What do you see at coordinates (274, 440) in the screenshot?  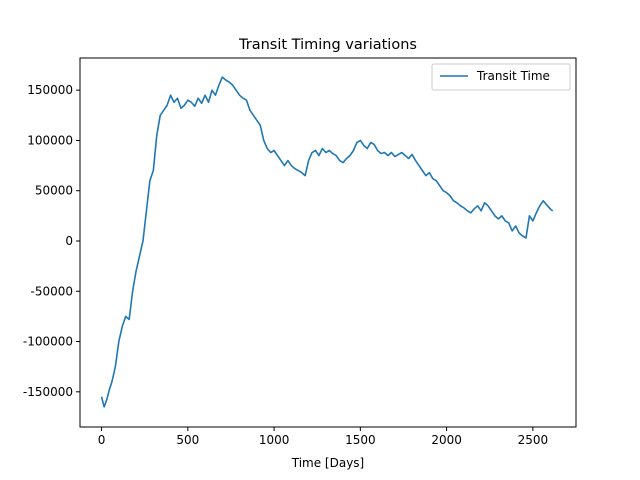 I see `x-tick-label: 1000` at bounding box center [274, 440].